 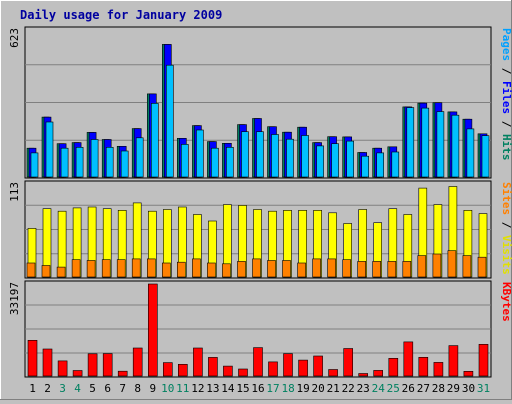 I want to click on x-tick-label: 20, so click(x=317, y=388).